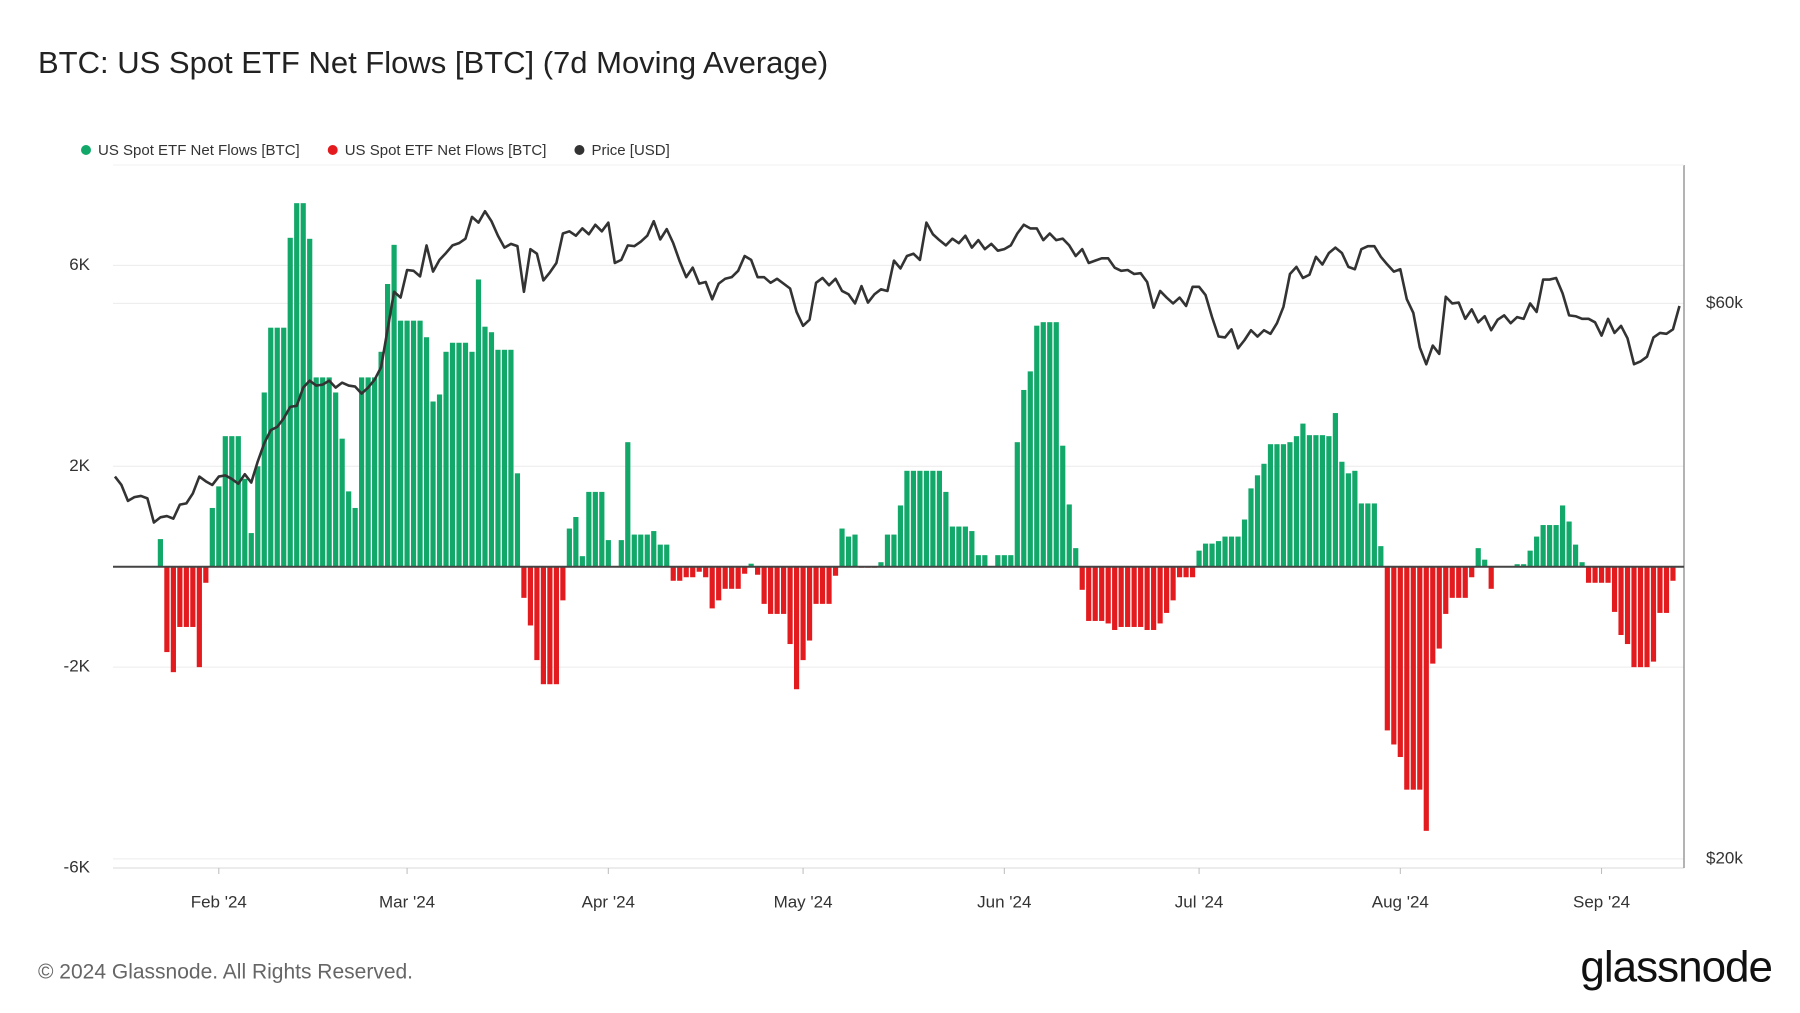  I want to click on y-tick-label: -6K, so click(77, 866).